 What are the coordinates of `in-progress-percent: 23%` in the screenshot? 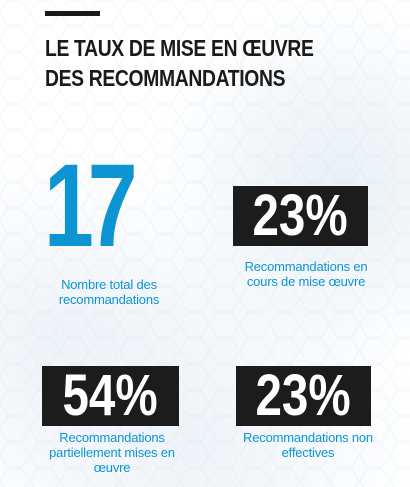 It's located at (300, 216).